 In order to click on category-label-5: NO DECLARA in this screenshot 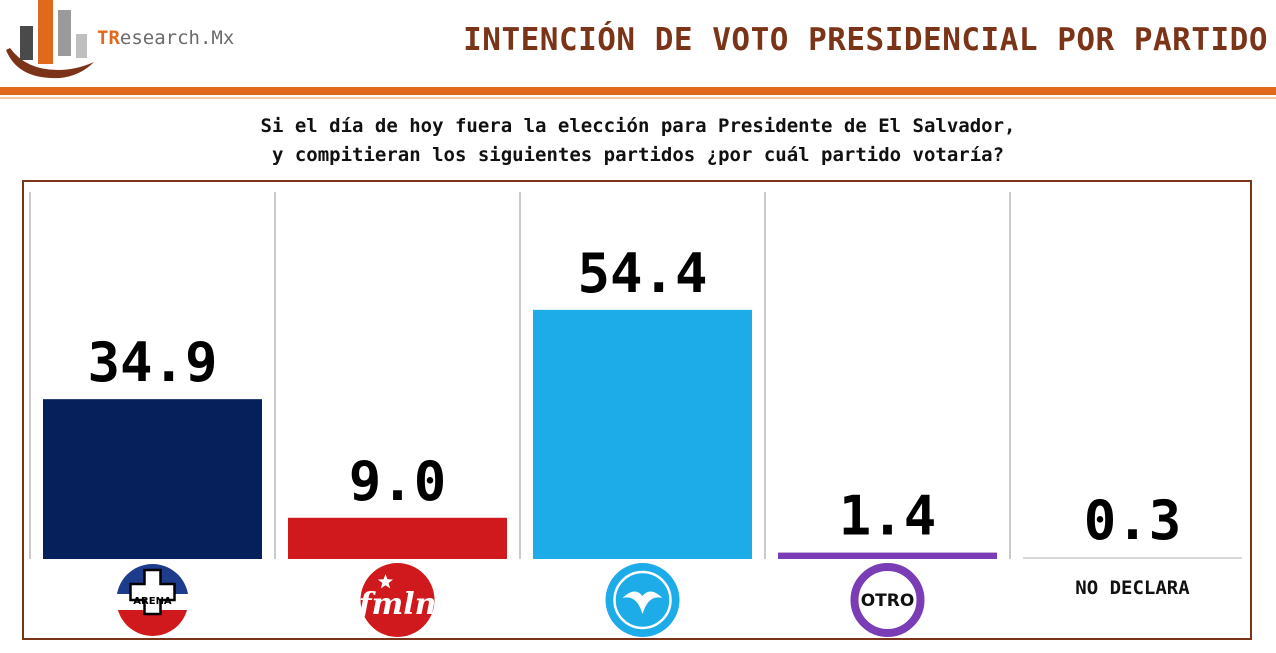, I will do `click(1132, 588)`.